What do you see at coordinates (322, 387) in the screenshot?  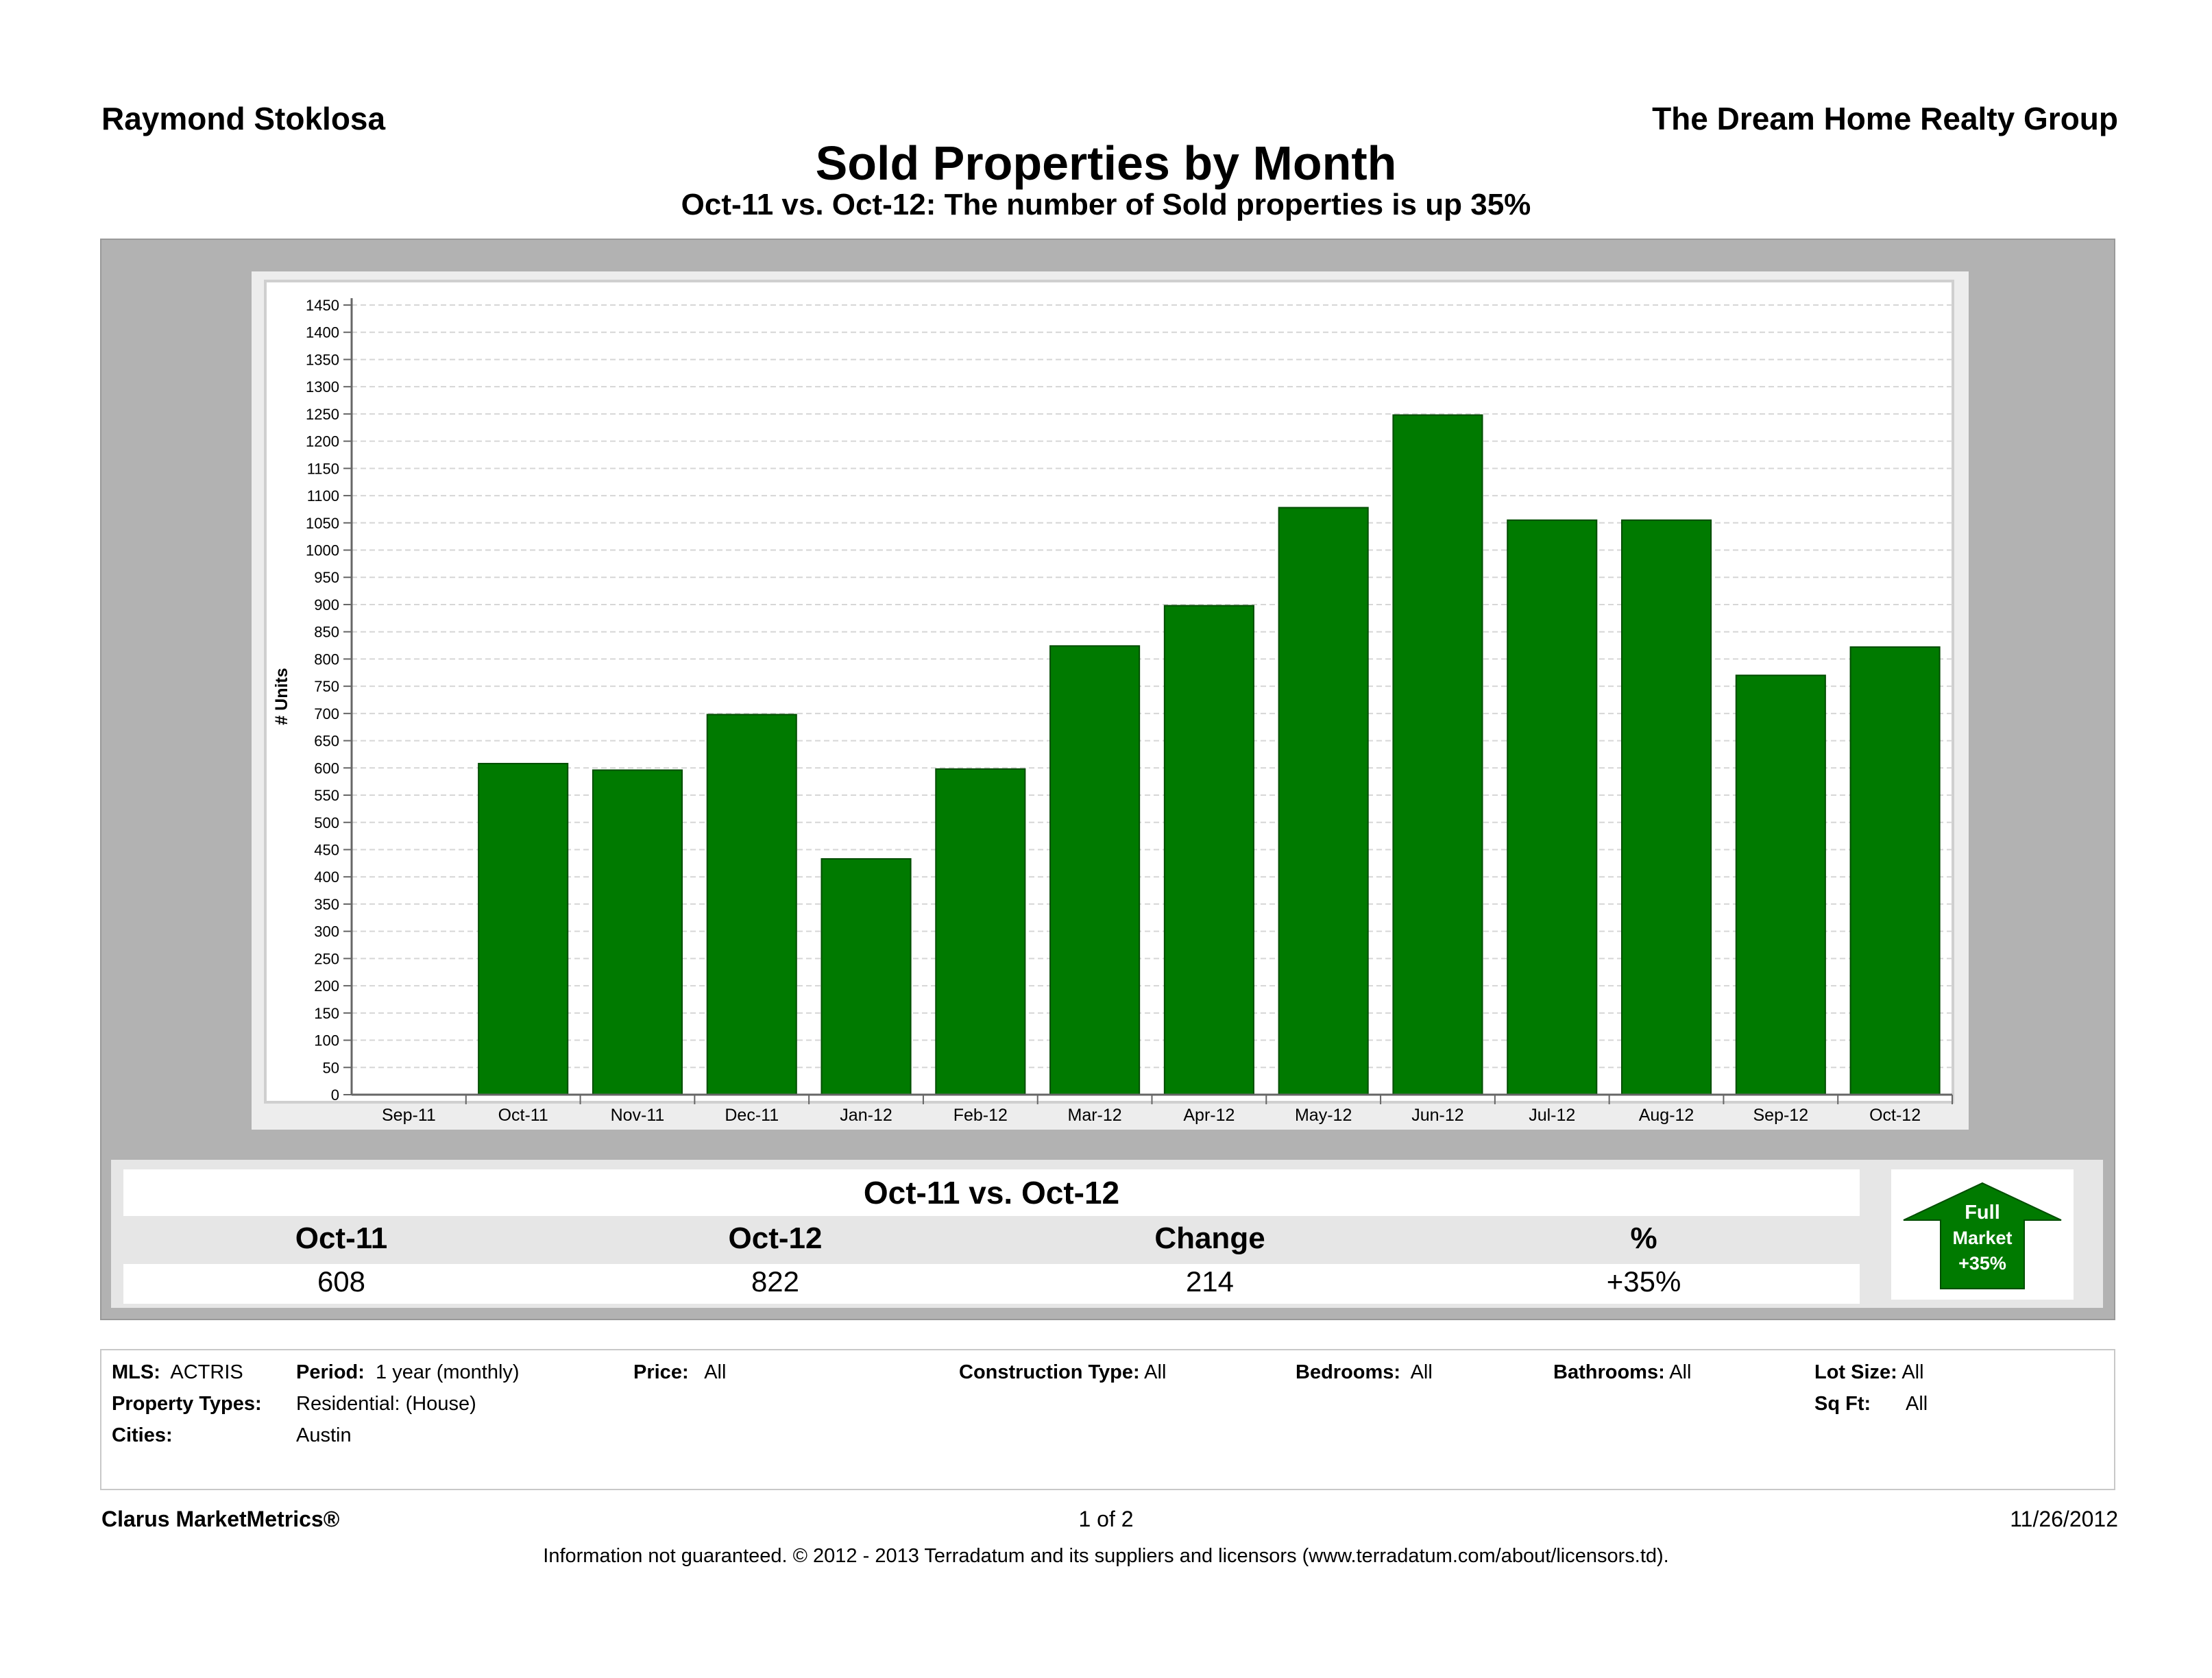 I see `y-tick-label: 1300` at bounding box center [322, 387].